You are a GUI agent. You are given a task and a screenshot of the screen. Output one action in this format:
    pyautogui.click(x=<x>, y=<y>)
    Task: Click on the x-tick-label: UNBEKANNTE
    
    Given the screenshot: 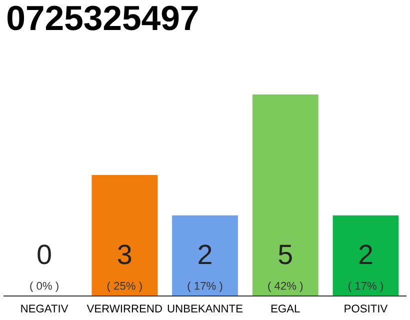 What is the action you would take?
    pyautogui.click(x=205, y=308)
    